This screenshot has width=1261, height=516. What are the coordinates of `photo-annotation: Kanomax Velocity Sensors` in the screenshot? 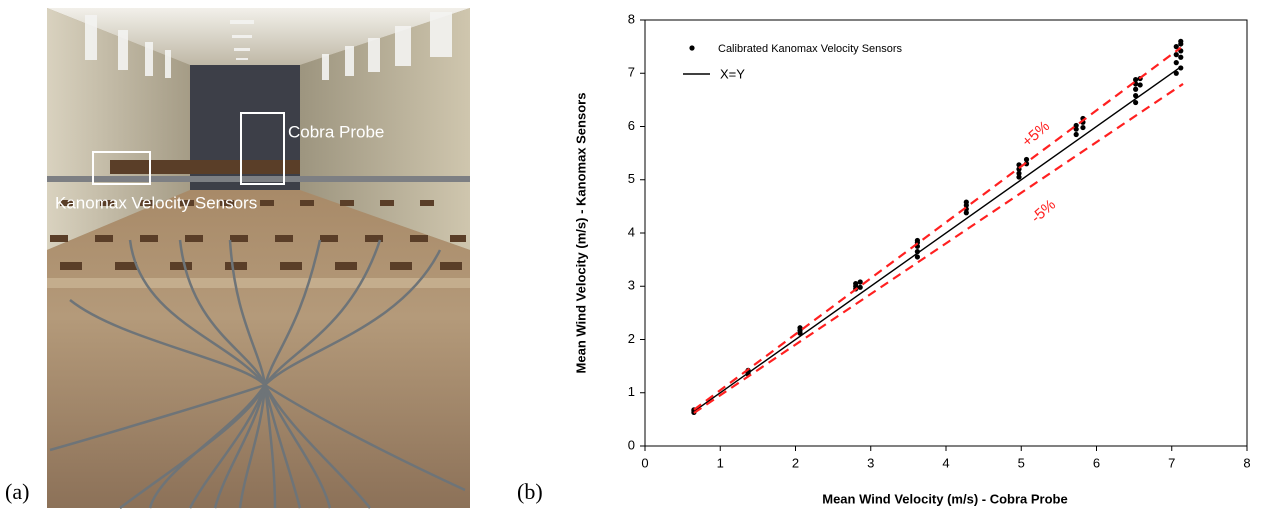 It's located at (156, 202).